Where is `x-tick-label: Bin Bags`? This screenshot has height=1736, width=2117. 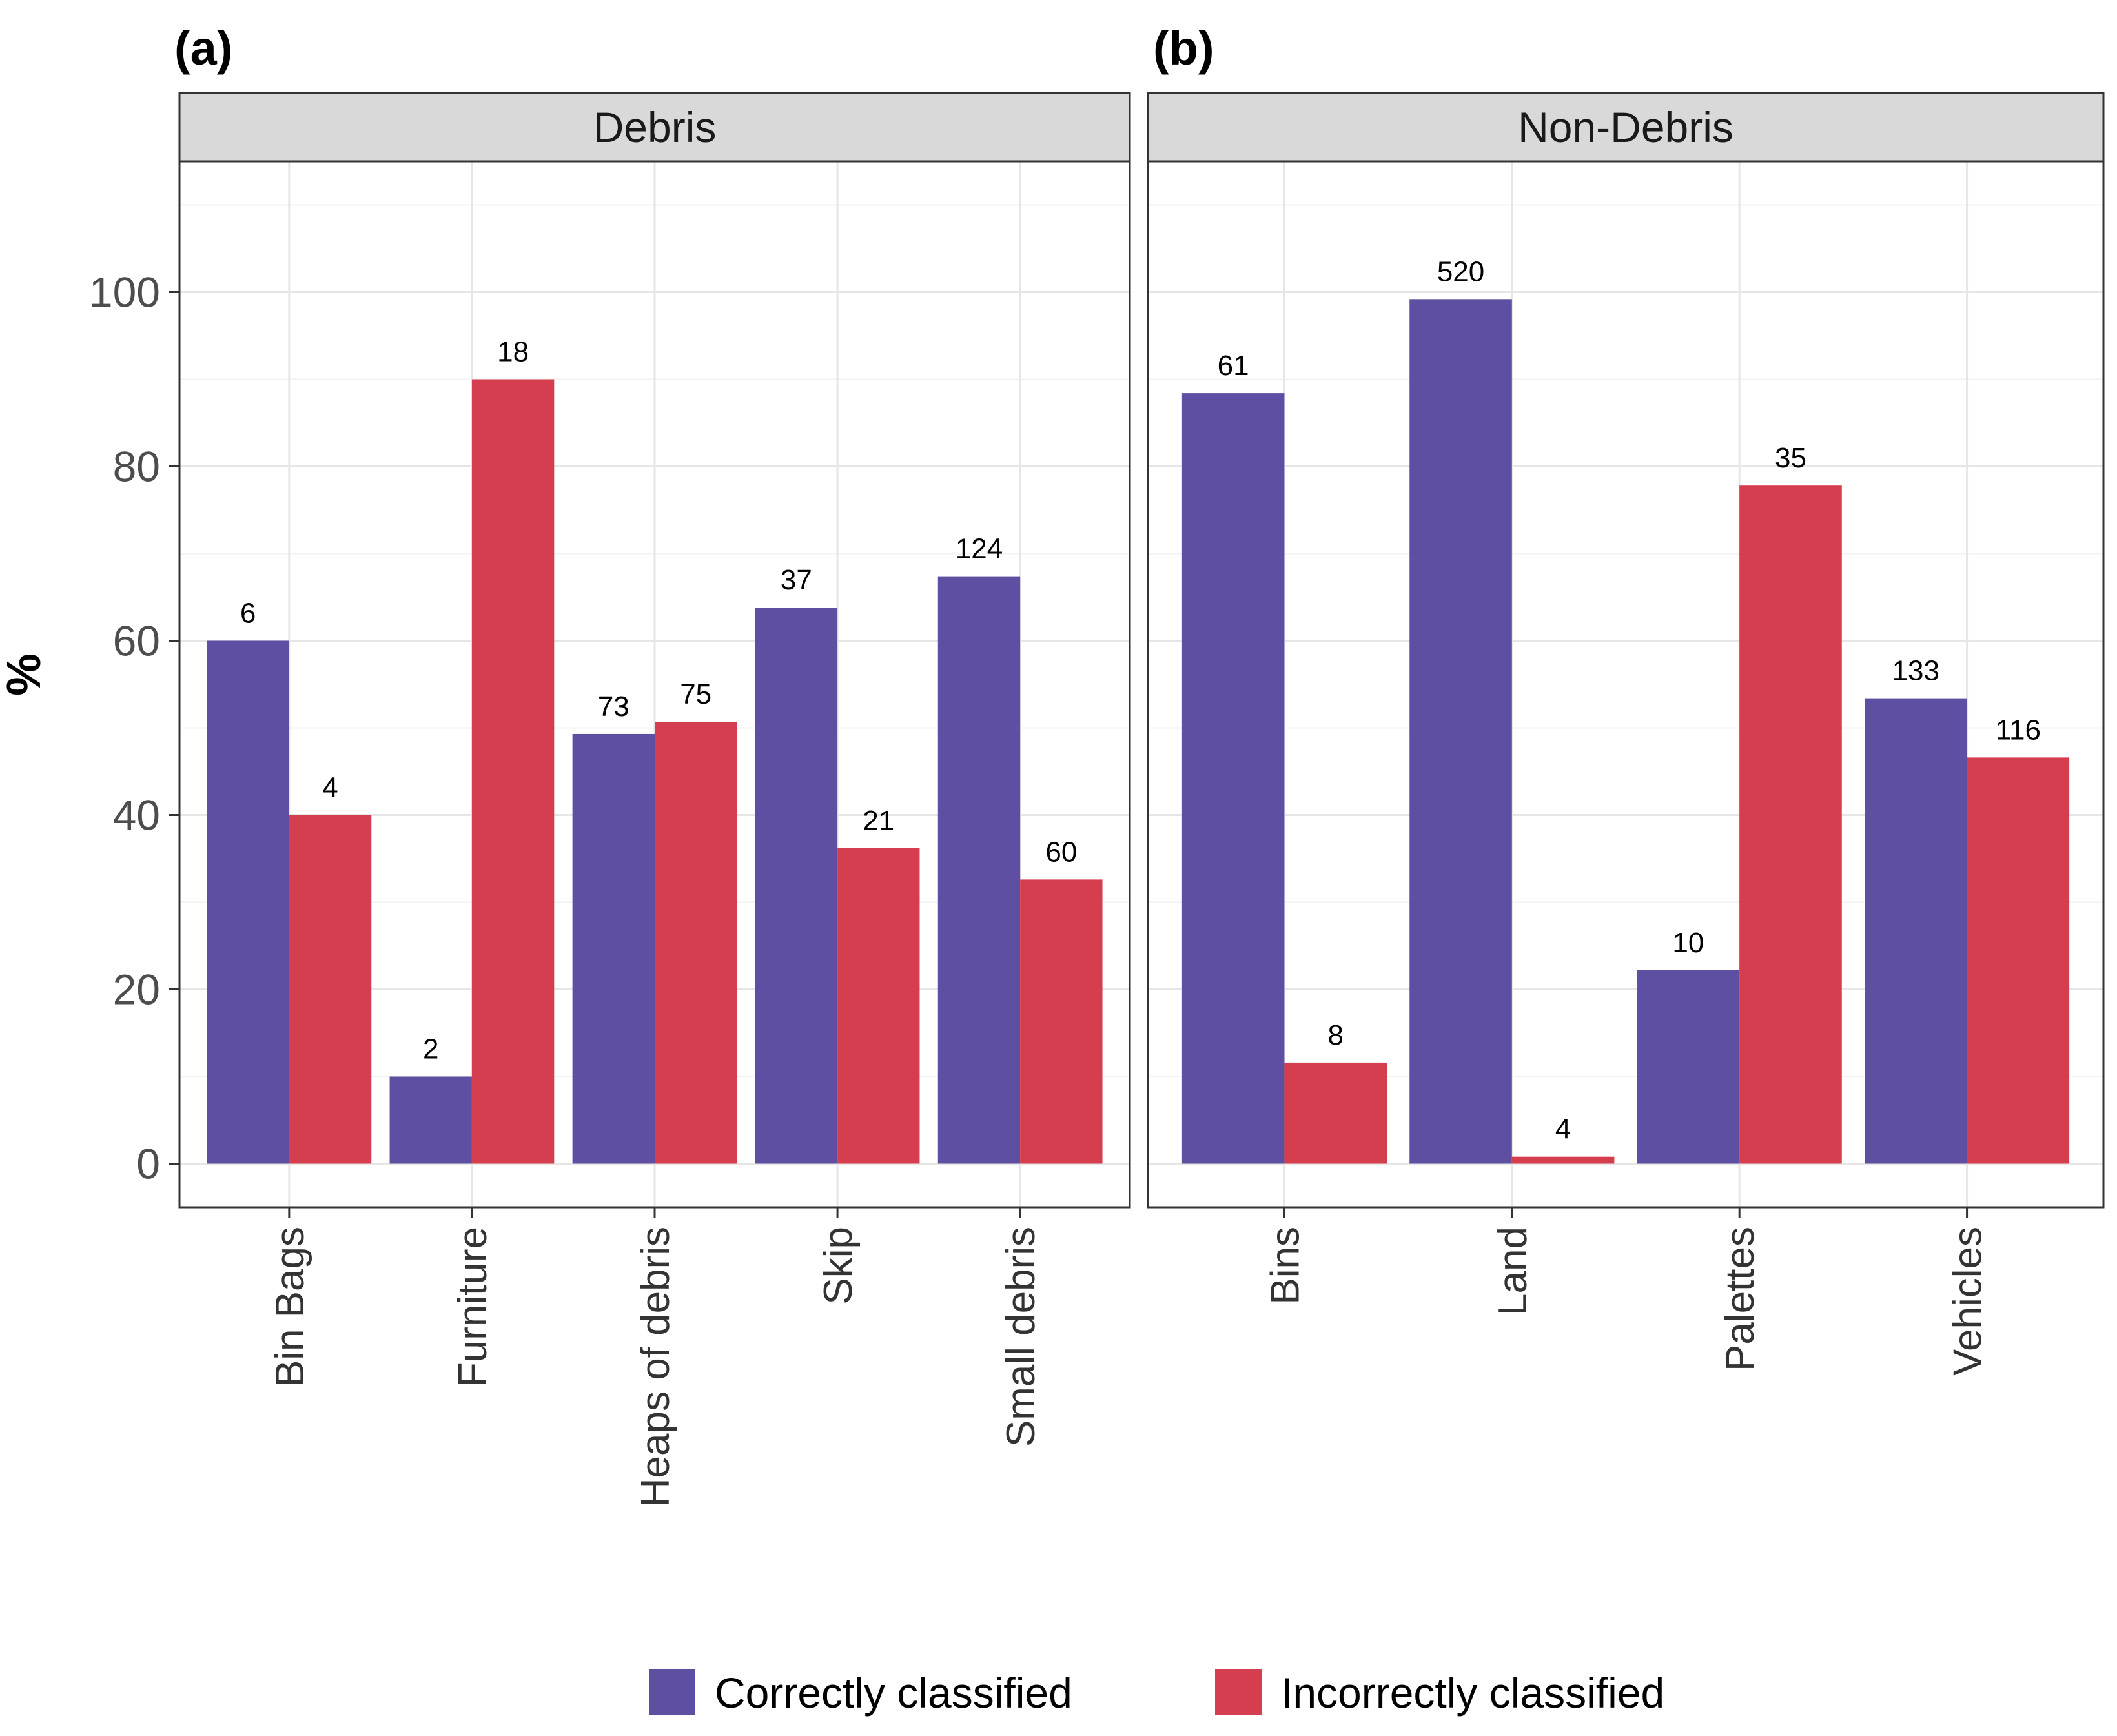 x-tick-label: Bin Bags is located at coordinates (290, 1307).